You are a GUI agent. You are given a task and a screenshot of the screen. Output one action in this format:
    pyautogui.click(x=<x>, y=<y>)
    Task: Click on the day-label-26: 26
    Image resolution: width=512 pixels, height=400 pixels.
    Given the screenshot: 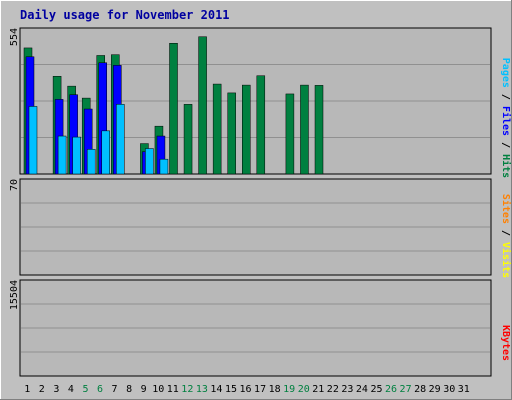 What is the action you would take?
    pyautogui.click(x=391, y=389)
    